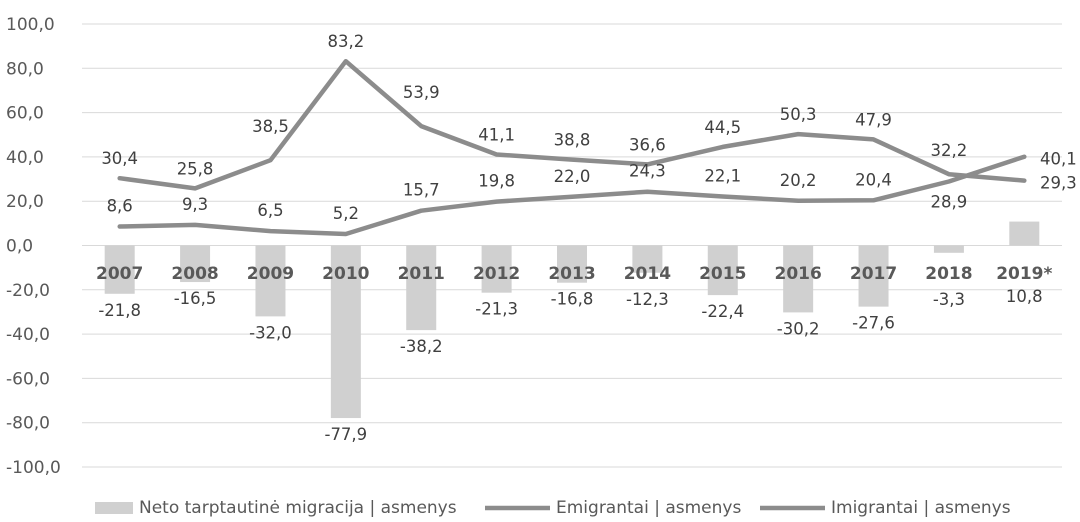 Image resolution: width=1080 pixels, height=522 pixels. I want to click on y-tick-label: -100,0, so click(33, 468).